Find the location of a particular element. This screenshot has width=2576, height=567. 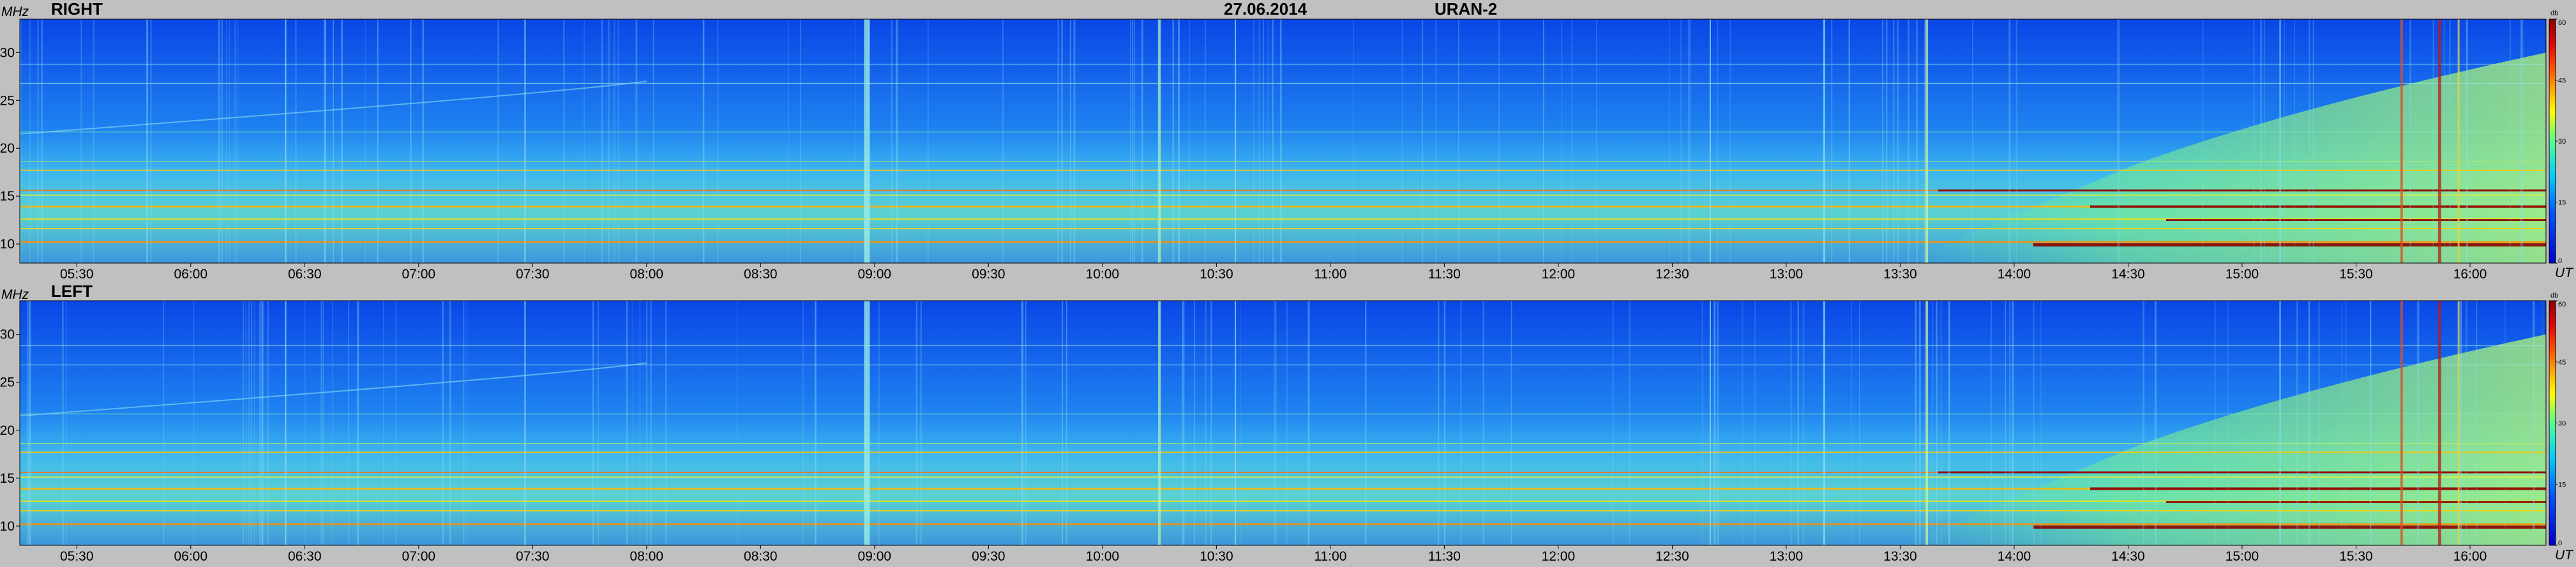

x-tick-label: 07:30 is located at coordinates (533, 556).